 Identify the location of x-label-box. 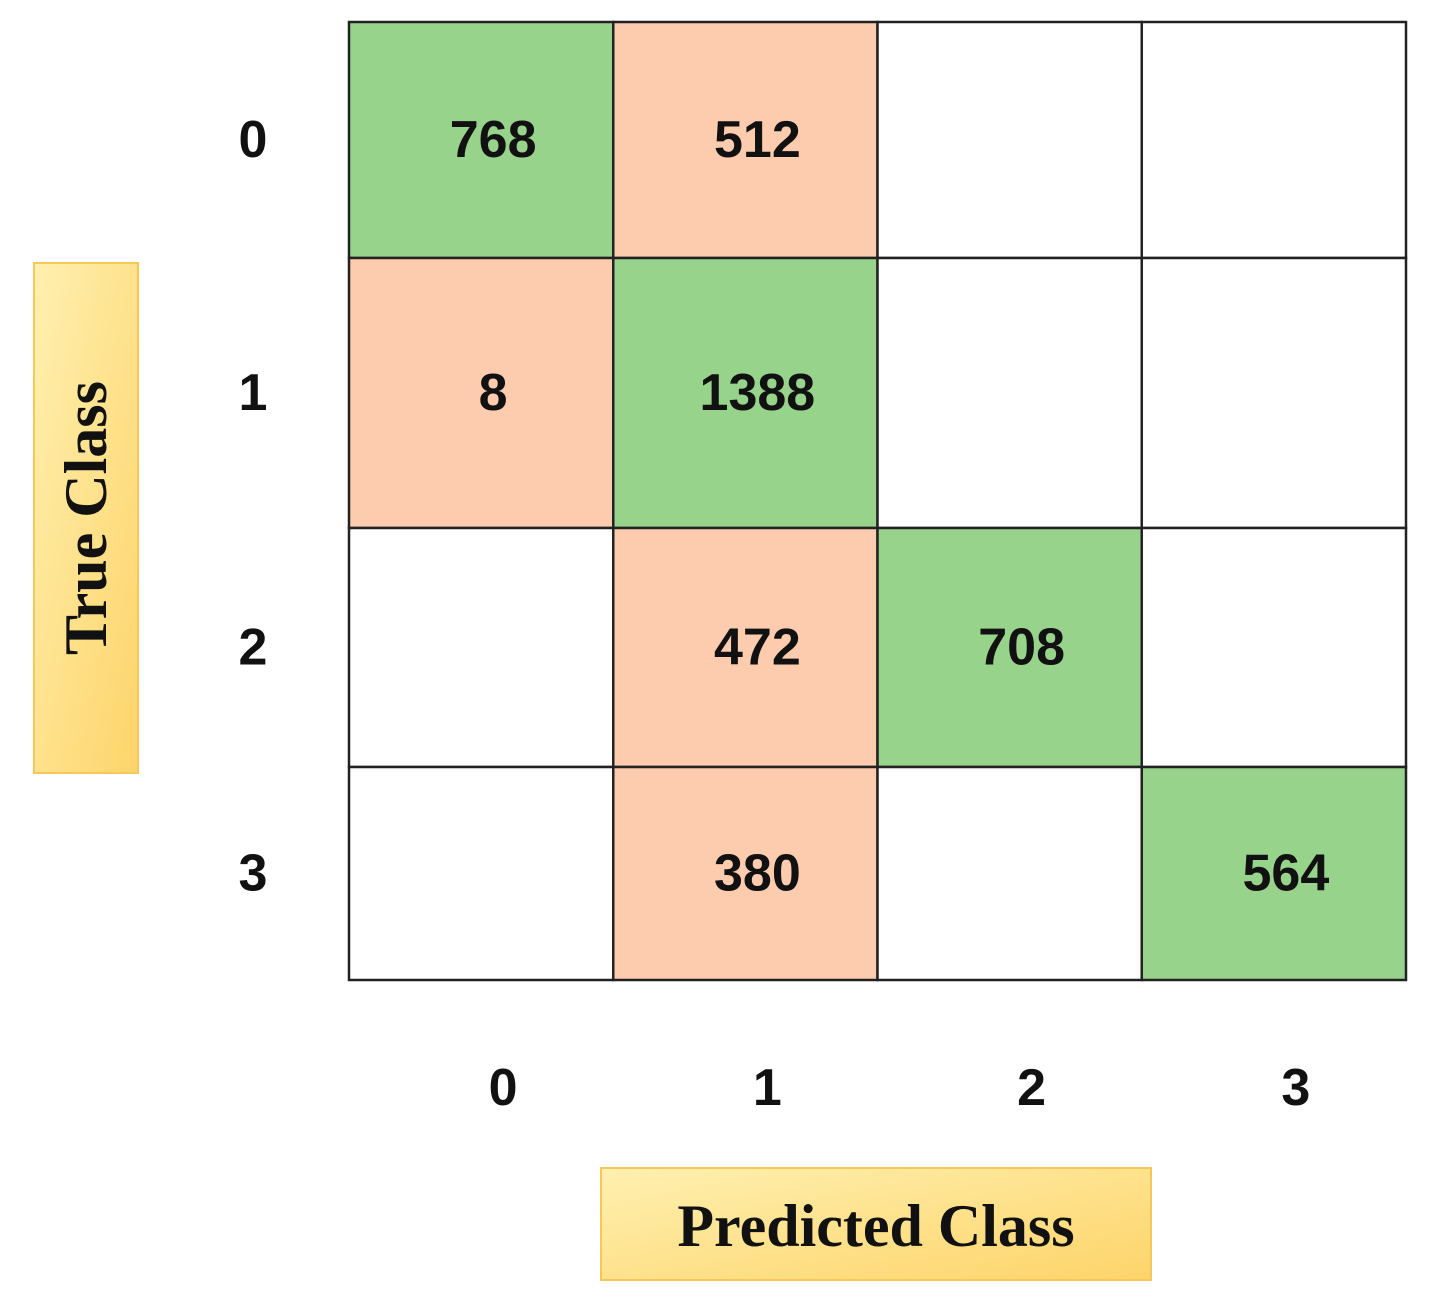
(876, 1224).